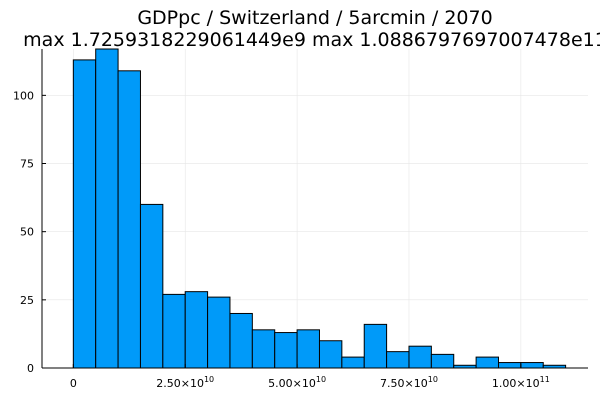 The image size is (600, 400). What do you see at coordinates (185, 382) in the screenshot?
I see `x-tick-label: 2.50×10¹⁰` at bounding box center [185, 382].